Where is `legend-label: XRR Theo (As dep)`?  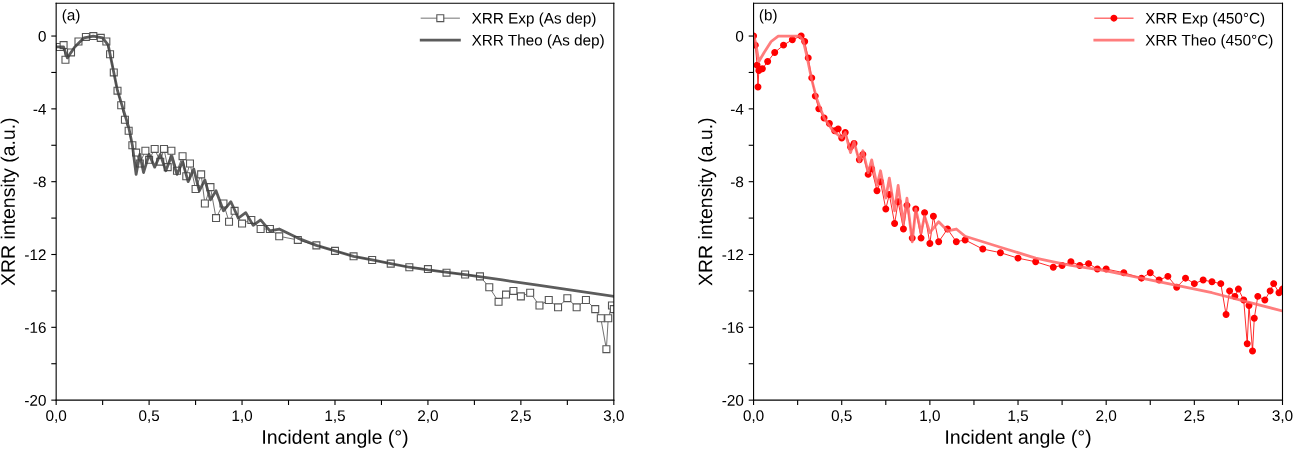
legend-label: XRR Theo (As dep) is located at coordinates (537, 41).